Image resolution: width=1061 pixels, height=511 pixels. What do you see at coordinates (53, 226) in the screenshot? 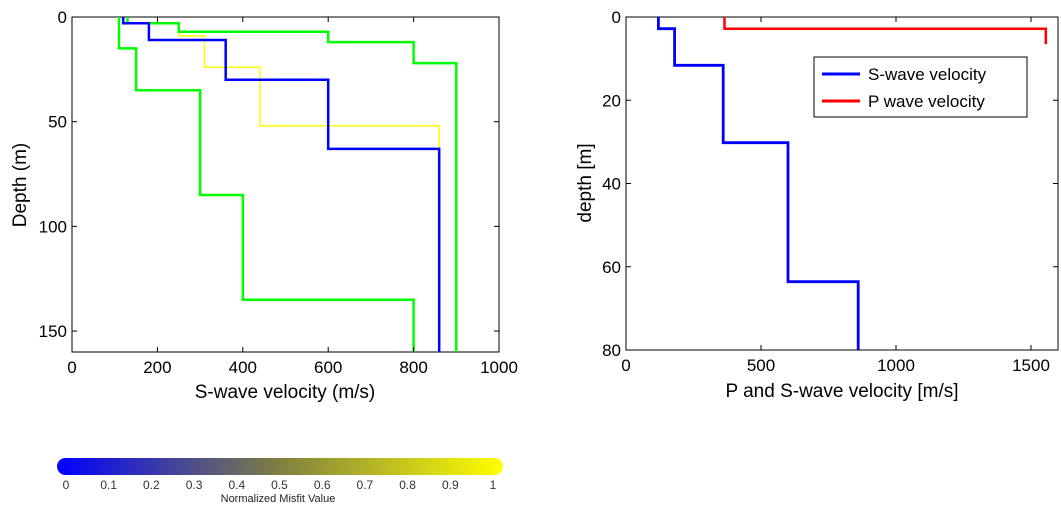
I see `y-tick-label: 100` at bounding box center [53, 226].